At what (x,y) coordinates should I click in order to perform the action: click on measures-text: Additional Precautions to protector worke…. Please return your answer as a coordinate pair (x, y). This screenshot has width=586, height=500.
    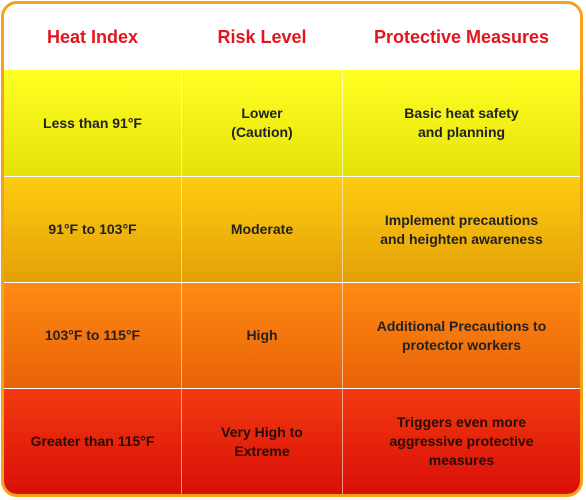
    Looking at the image, I should click on (462, 336).